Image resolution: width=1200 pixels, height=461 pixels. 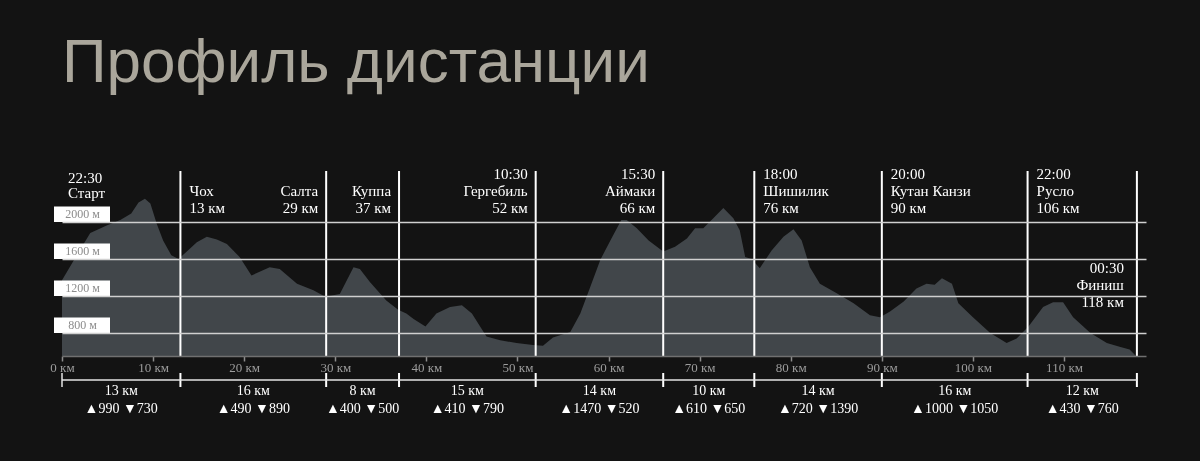 I want to click on x-tick-label: 90 км, so click(x=882, y=367).